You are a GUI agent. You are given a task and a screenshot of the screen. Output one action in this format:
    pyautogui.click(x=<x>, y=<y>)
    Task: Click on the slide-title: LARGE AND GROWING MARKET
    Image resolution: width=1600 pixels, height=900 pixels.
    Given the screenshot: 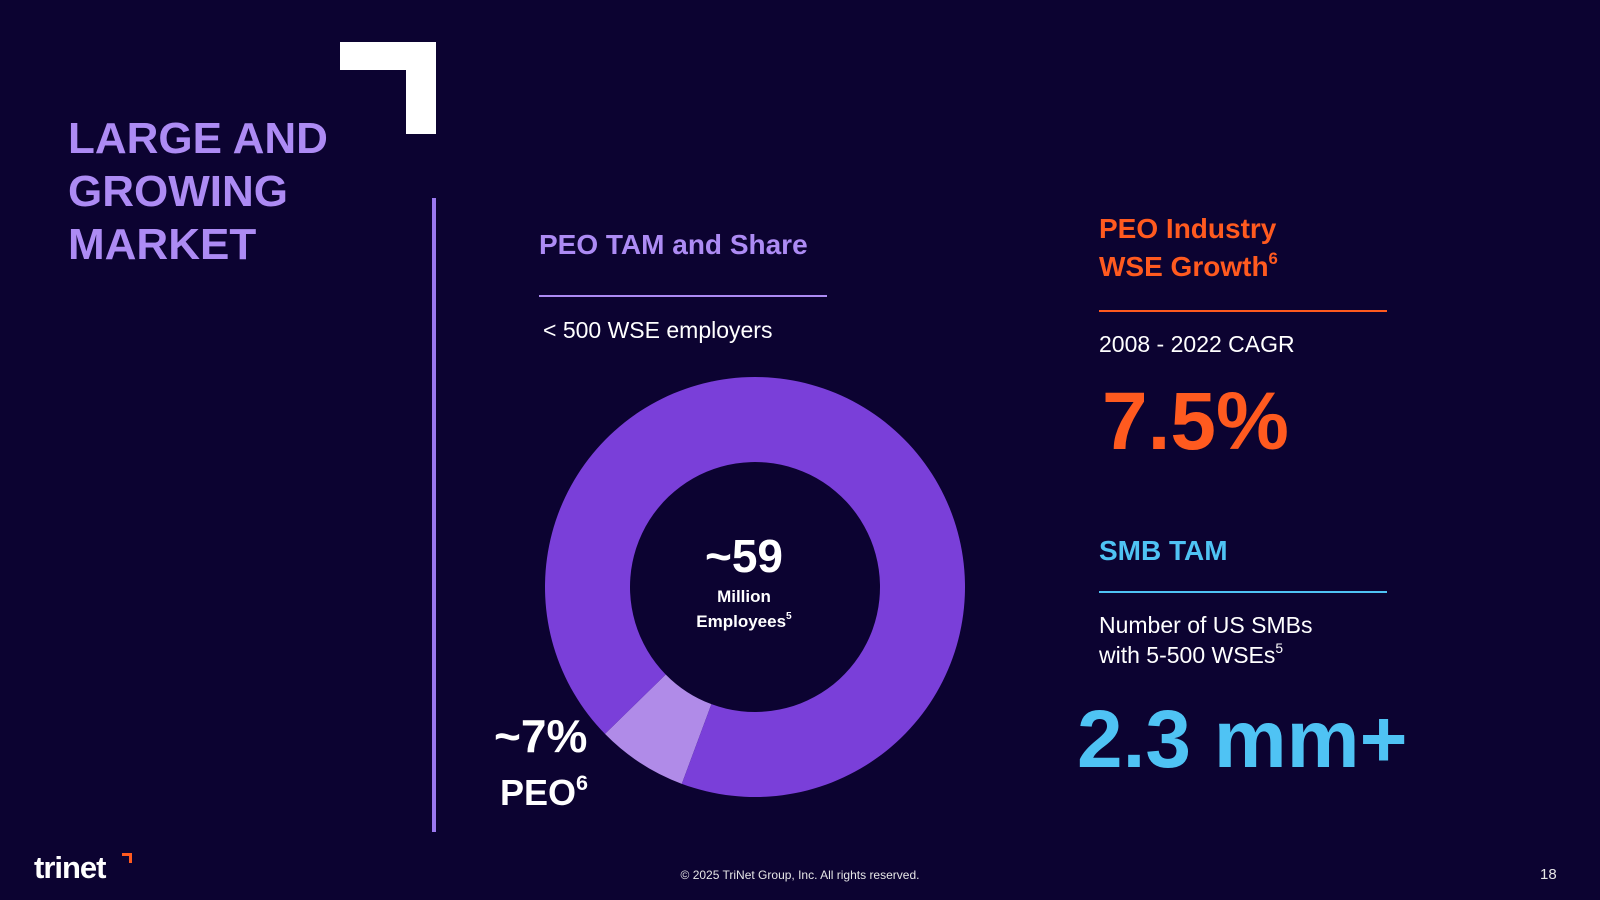 What is the action you would take?
    pyautogui.click(x=228, y=191)
    